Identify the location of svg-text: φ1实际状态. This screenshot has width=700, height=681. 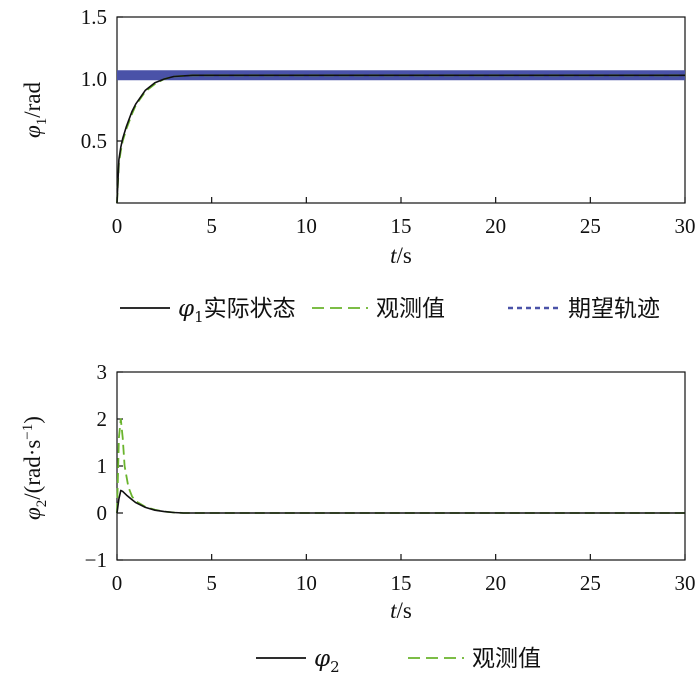
(237, 311).